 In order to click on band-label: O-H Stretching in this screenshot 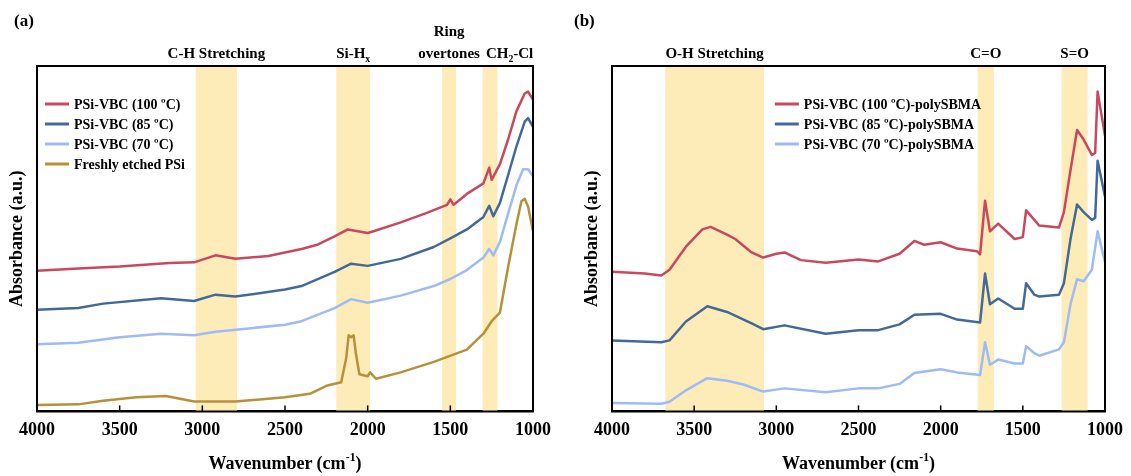, I will do `click(715, 52)`.